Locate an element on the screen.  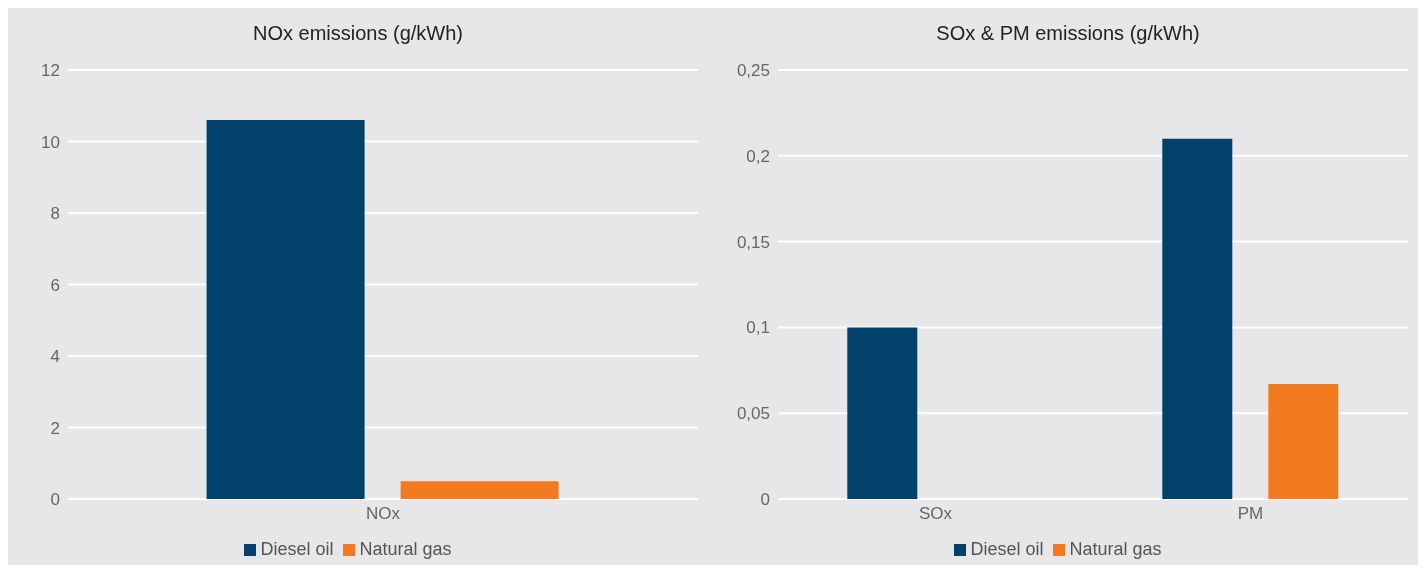
x-tick-label: SOx is located at coordinates (935, 514).